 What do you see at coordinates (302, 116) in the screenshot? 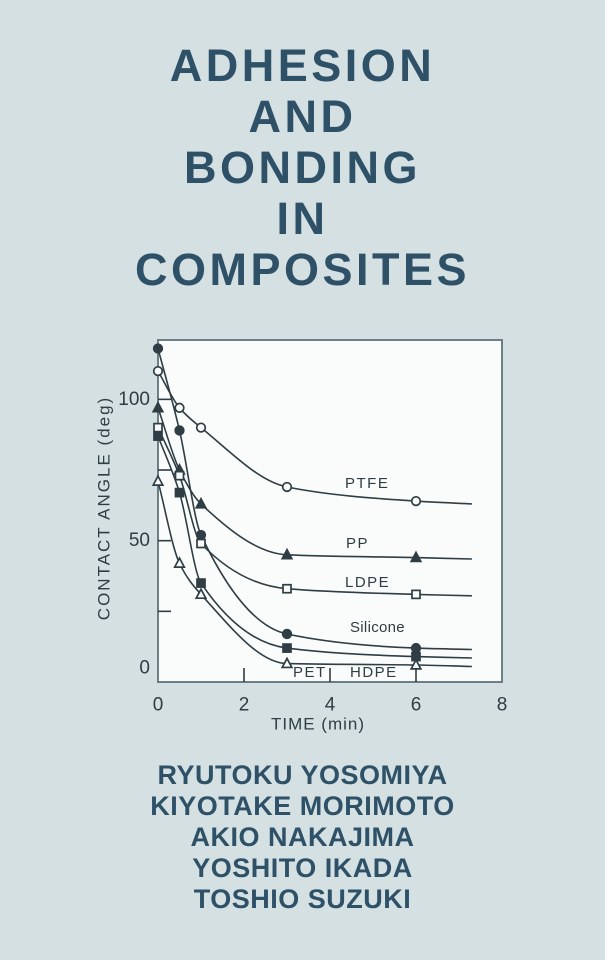
I see `title-line-2: AND` at bounding box center [302, 116].